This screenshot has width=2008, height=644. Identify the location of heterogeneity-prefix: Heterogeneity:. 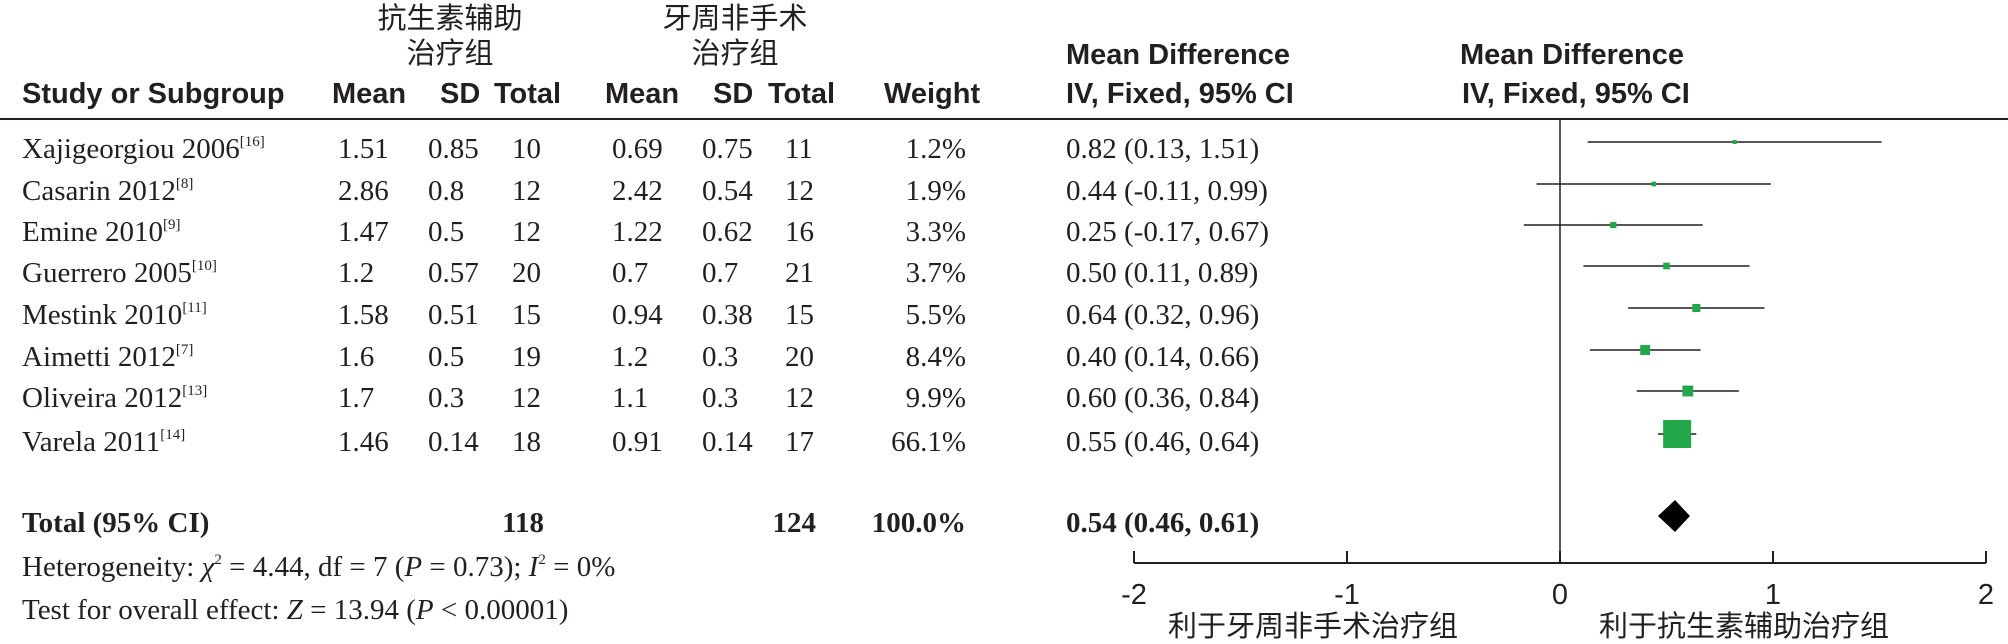
(112, 567).